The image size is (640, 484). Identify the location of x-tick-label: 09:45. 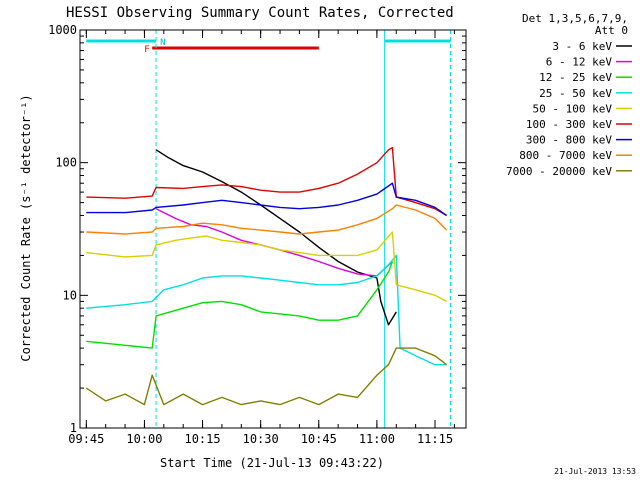
(86, 439).